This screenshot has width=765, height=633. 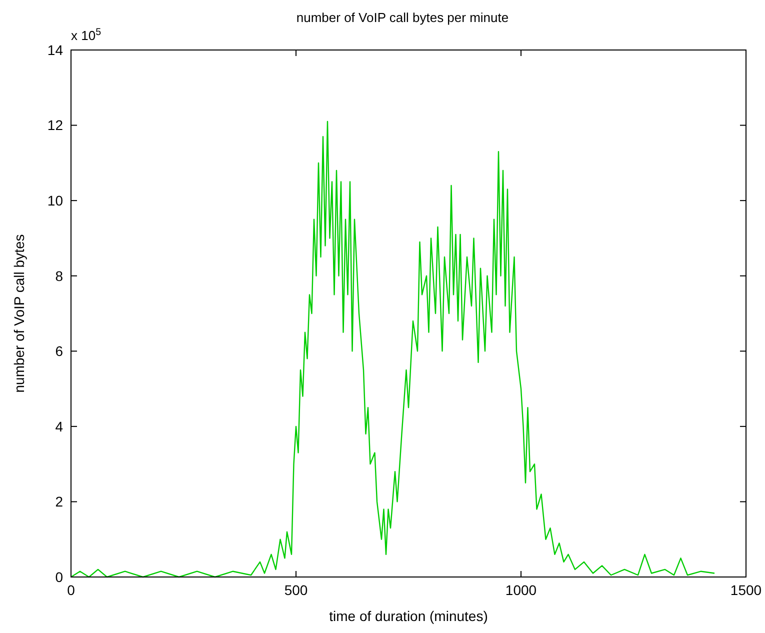 I want to click on y-tick-label: 4, so click(x=59, y=426).